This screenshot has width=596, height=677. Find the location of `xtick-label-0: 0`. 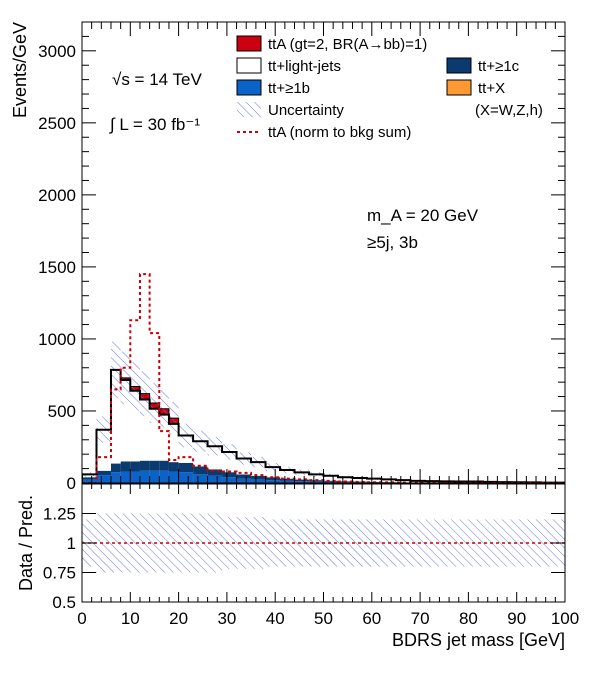

xtick-label-0: 0 is located at coordinates (81, 618).